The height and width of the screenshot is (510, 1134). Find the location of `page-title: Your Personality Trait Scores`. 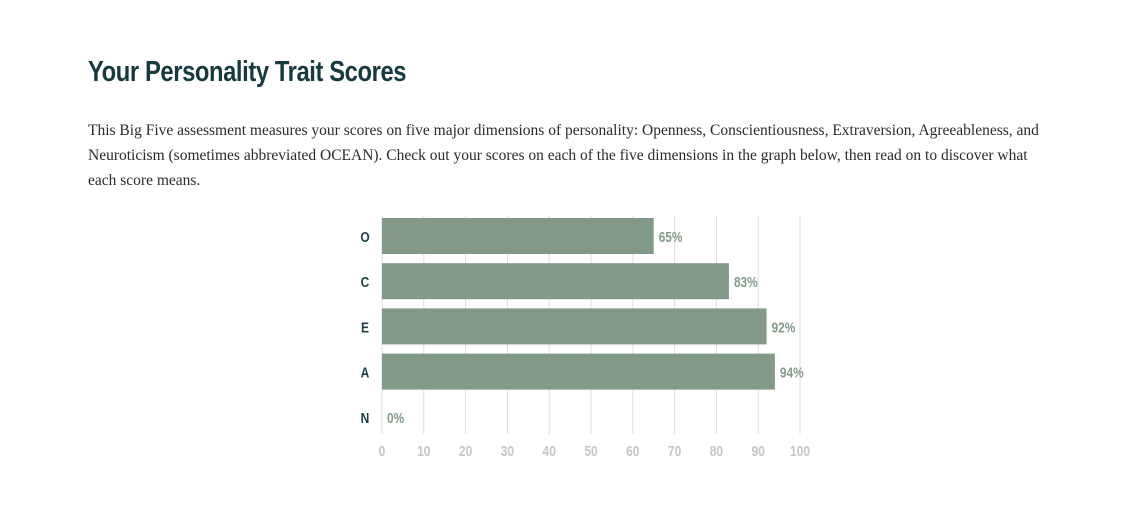

page-title: Your Personality Trait Scores is located at coordinates (247, 72).